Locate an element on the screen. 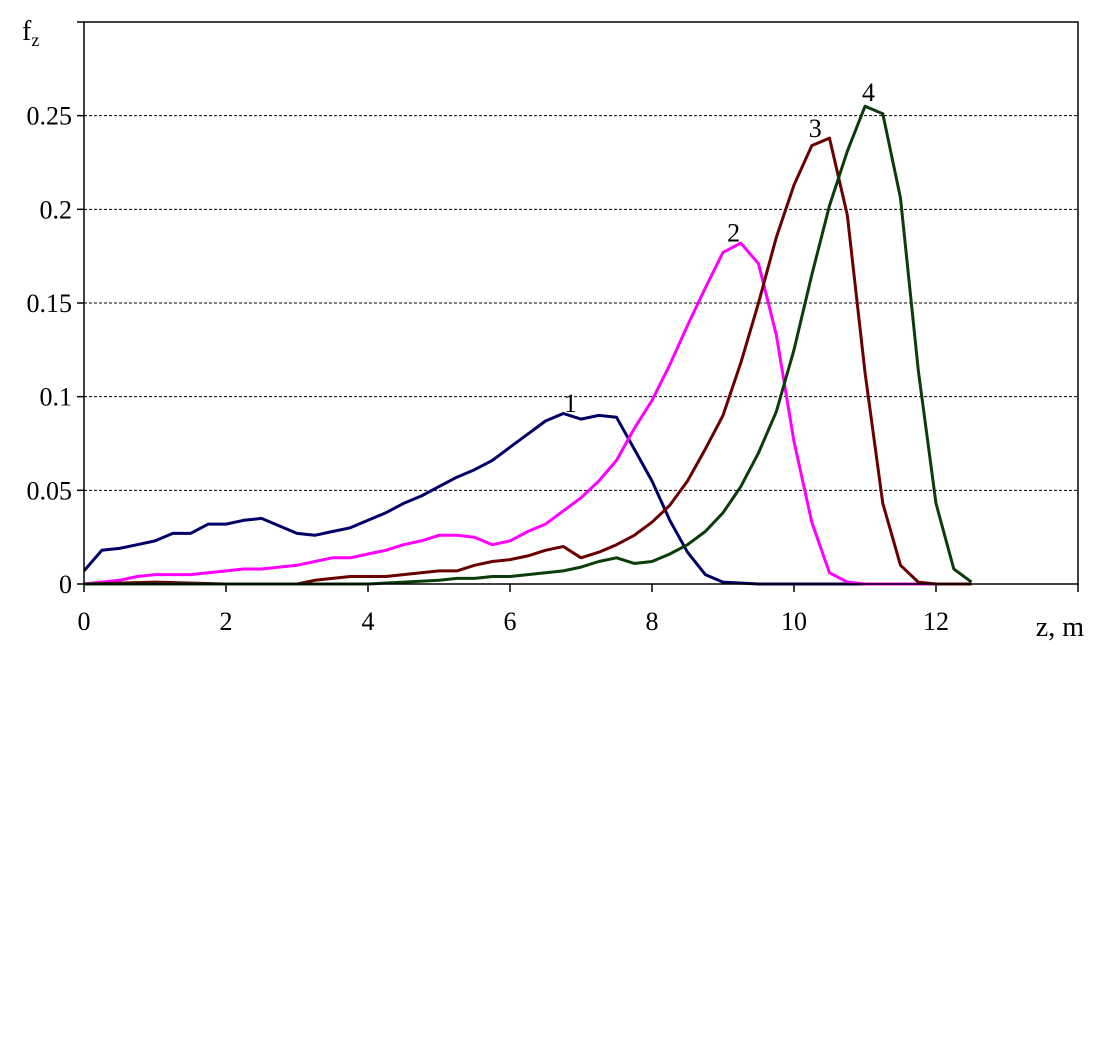  curve-label-1: 1 is located at coordinates (570, 403).